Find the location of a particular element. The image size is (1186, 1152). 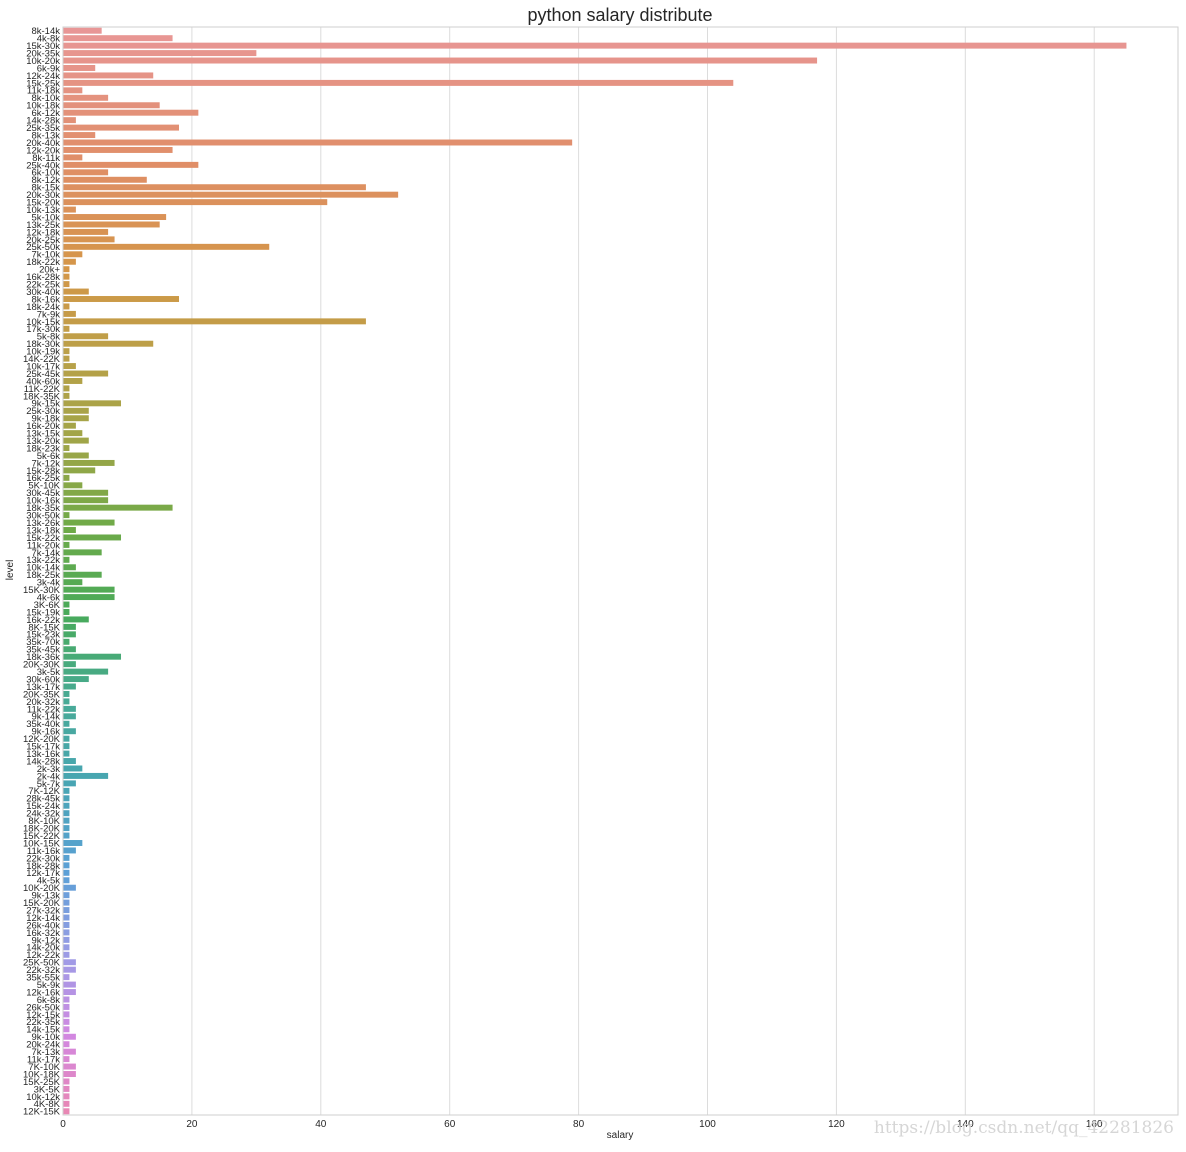

category-label: 20k+ is located at coordinates (49, 270).